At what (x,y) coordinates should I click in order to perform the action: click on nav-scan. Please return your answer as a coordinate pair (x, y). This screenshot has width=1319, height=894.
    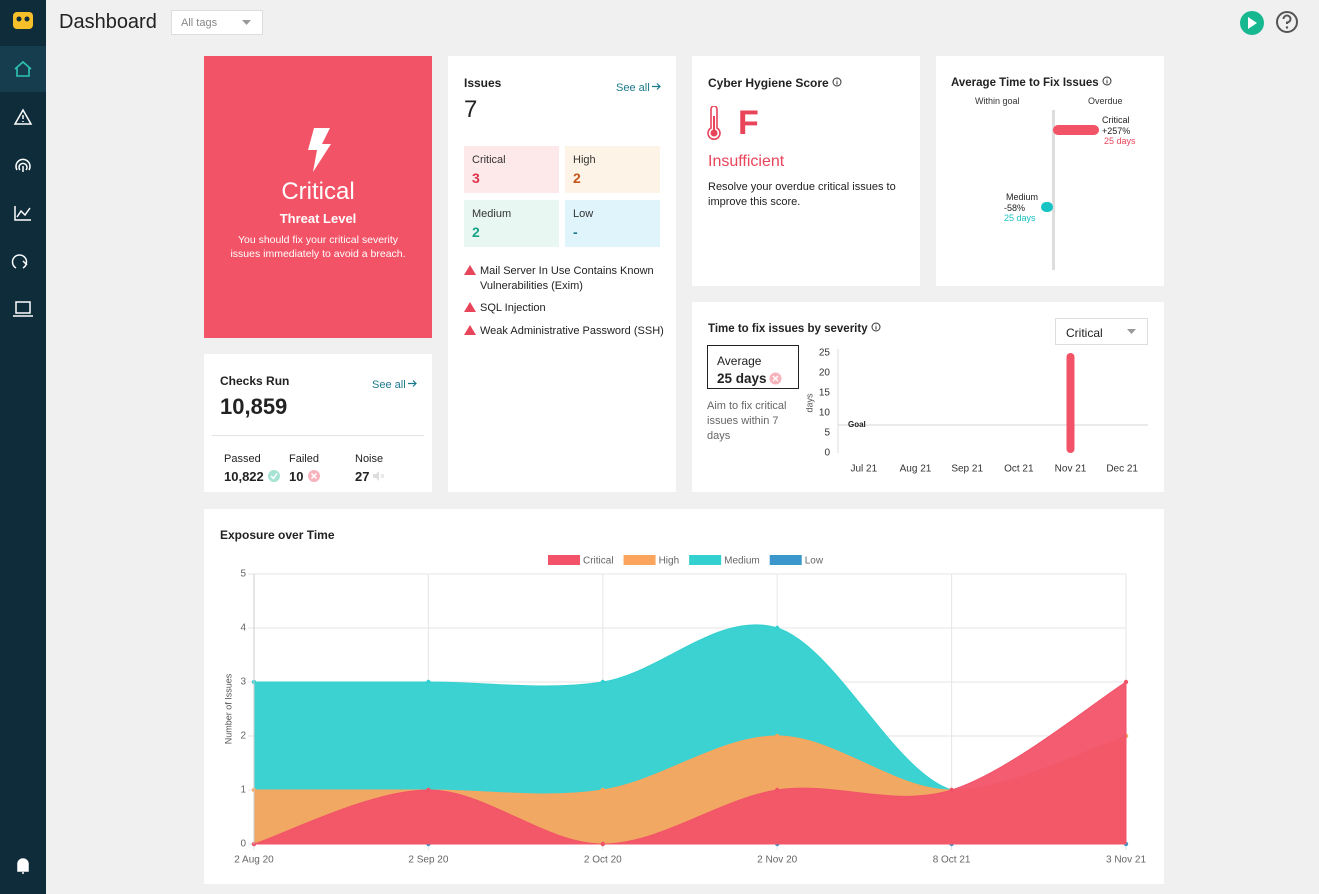
    Looking at the image, I should click on (23, 165).